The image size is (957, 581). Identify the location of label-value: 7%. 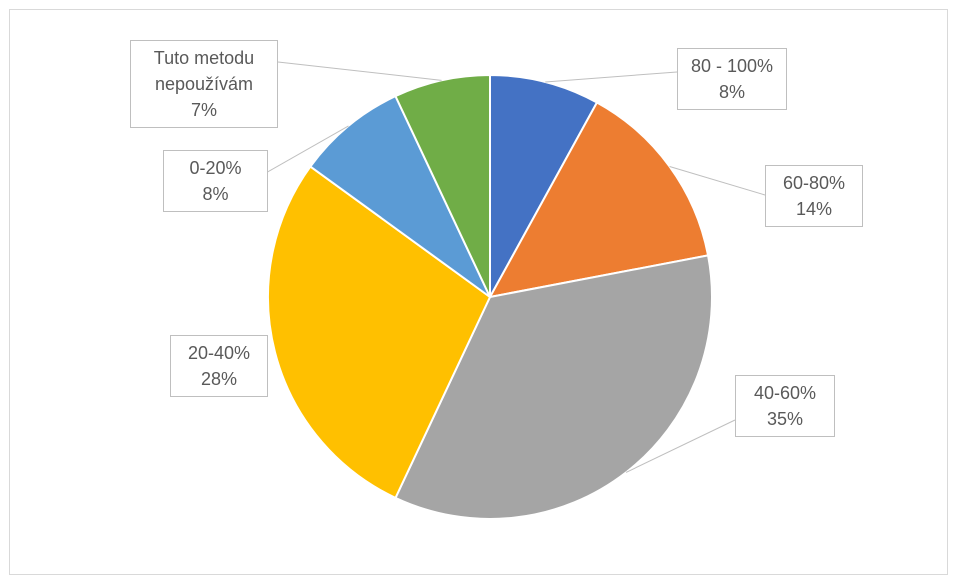
(203, 110).